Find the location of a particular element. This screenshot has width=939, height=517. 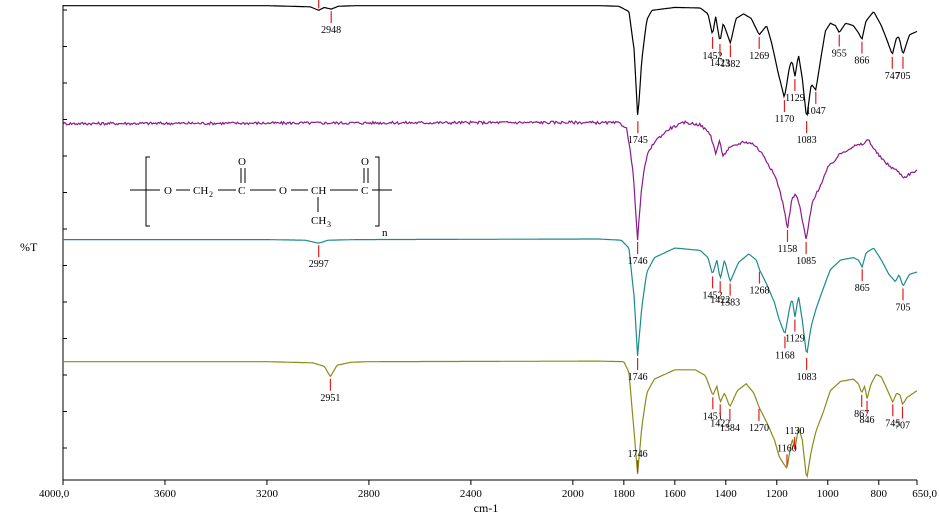

peak-label: 1382 is located at coordinates (730, 64).